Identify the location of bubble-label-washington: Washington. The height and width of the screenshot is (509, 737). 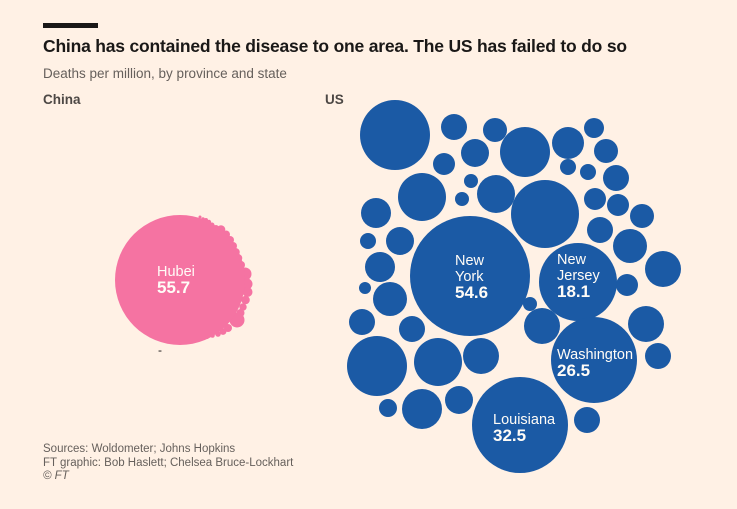
(595, 355).